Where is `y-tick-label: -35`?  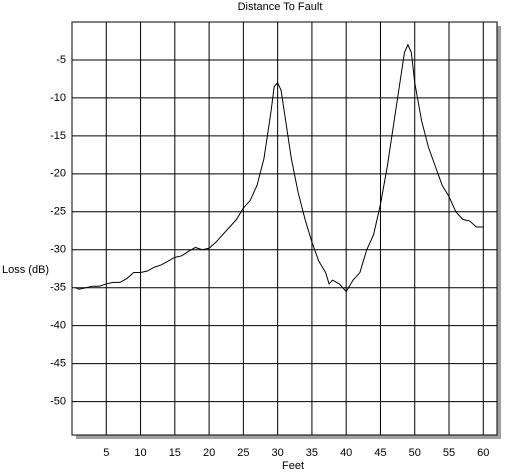
y-tick-label: -35 is located at coordinates (58, 288).